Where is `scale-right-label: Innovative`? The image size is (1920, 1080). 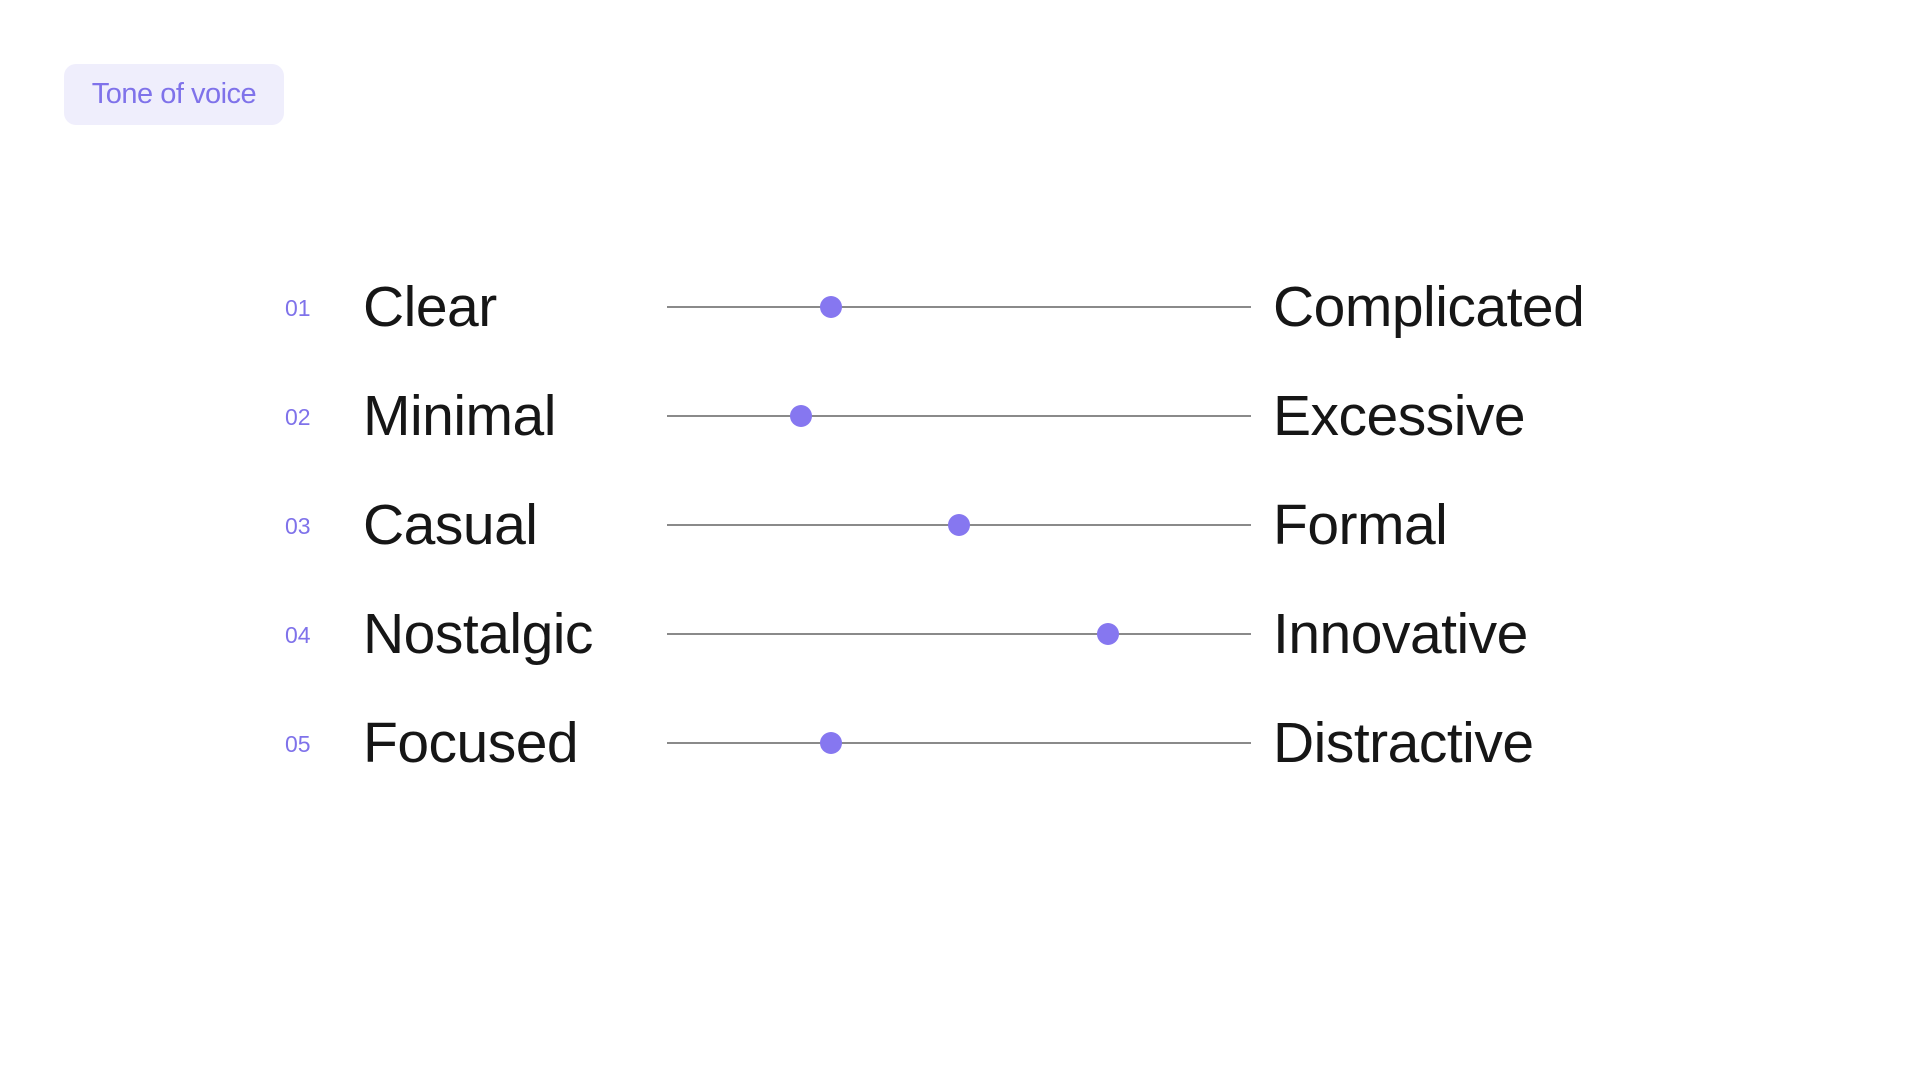 scale-right-label: Innovative is located at coordinates (1400, 634).